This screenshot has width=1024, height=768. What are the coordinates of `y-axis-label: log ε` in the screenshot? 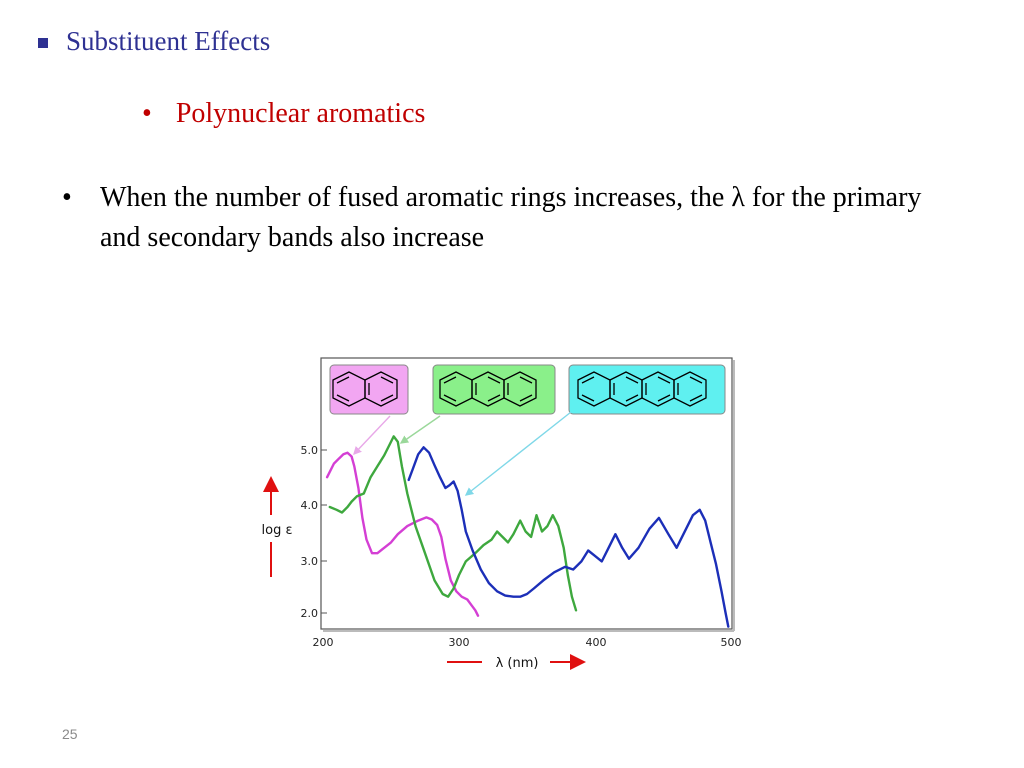 It's located at (277, 530).